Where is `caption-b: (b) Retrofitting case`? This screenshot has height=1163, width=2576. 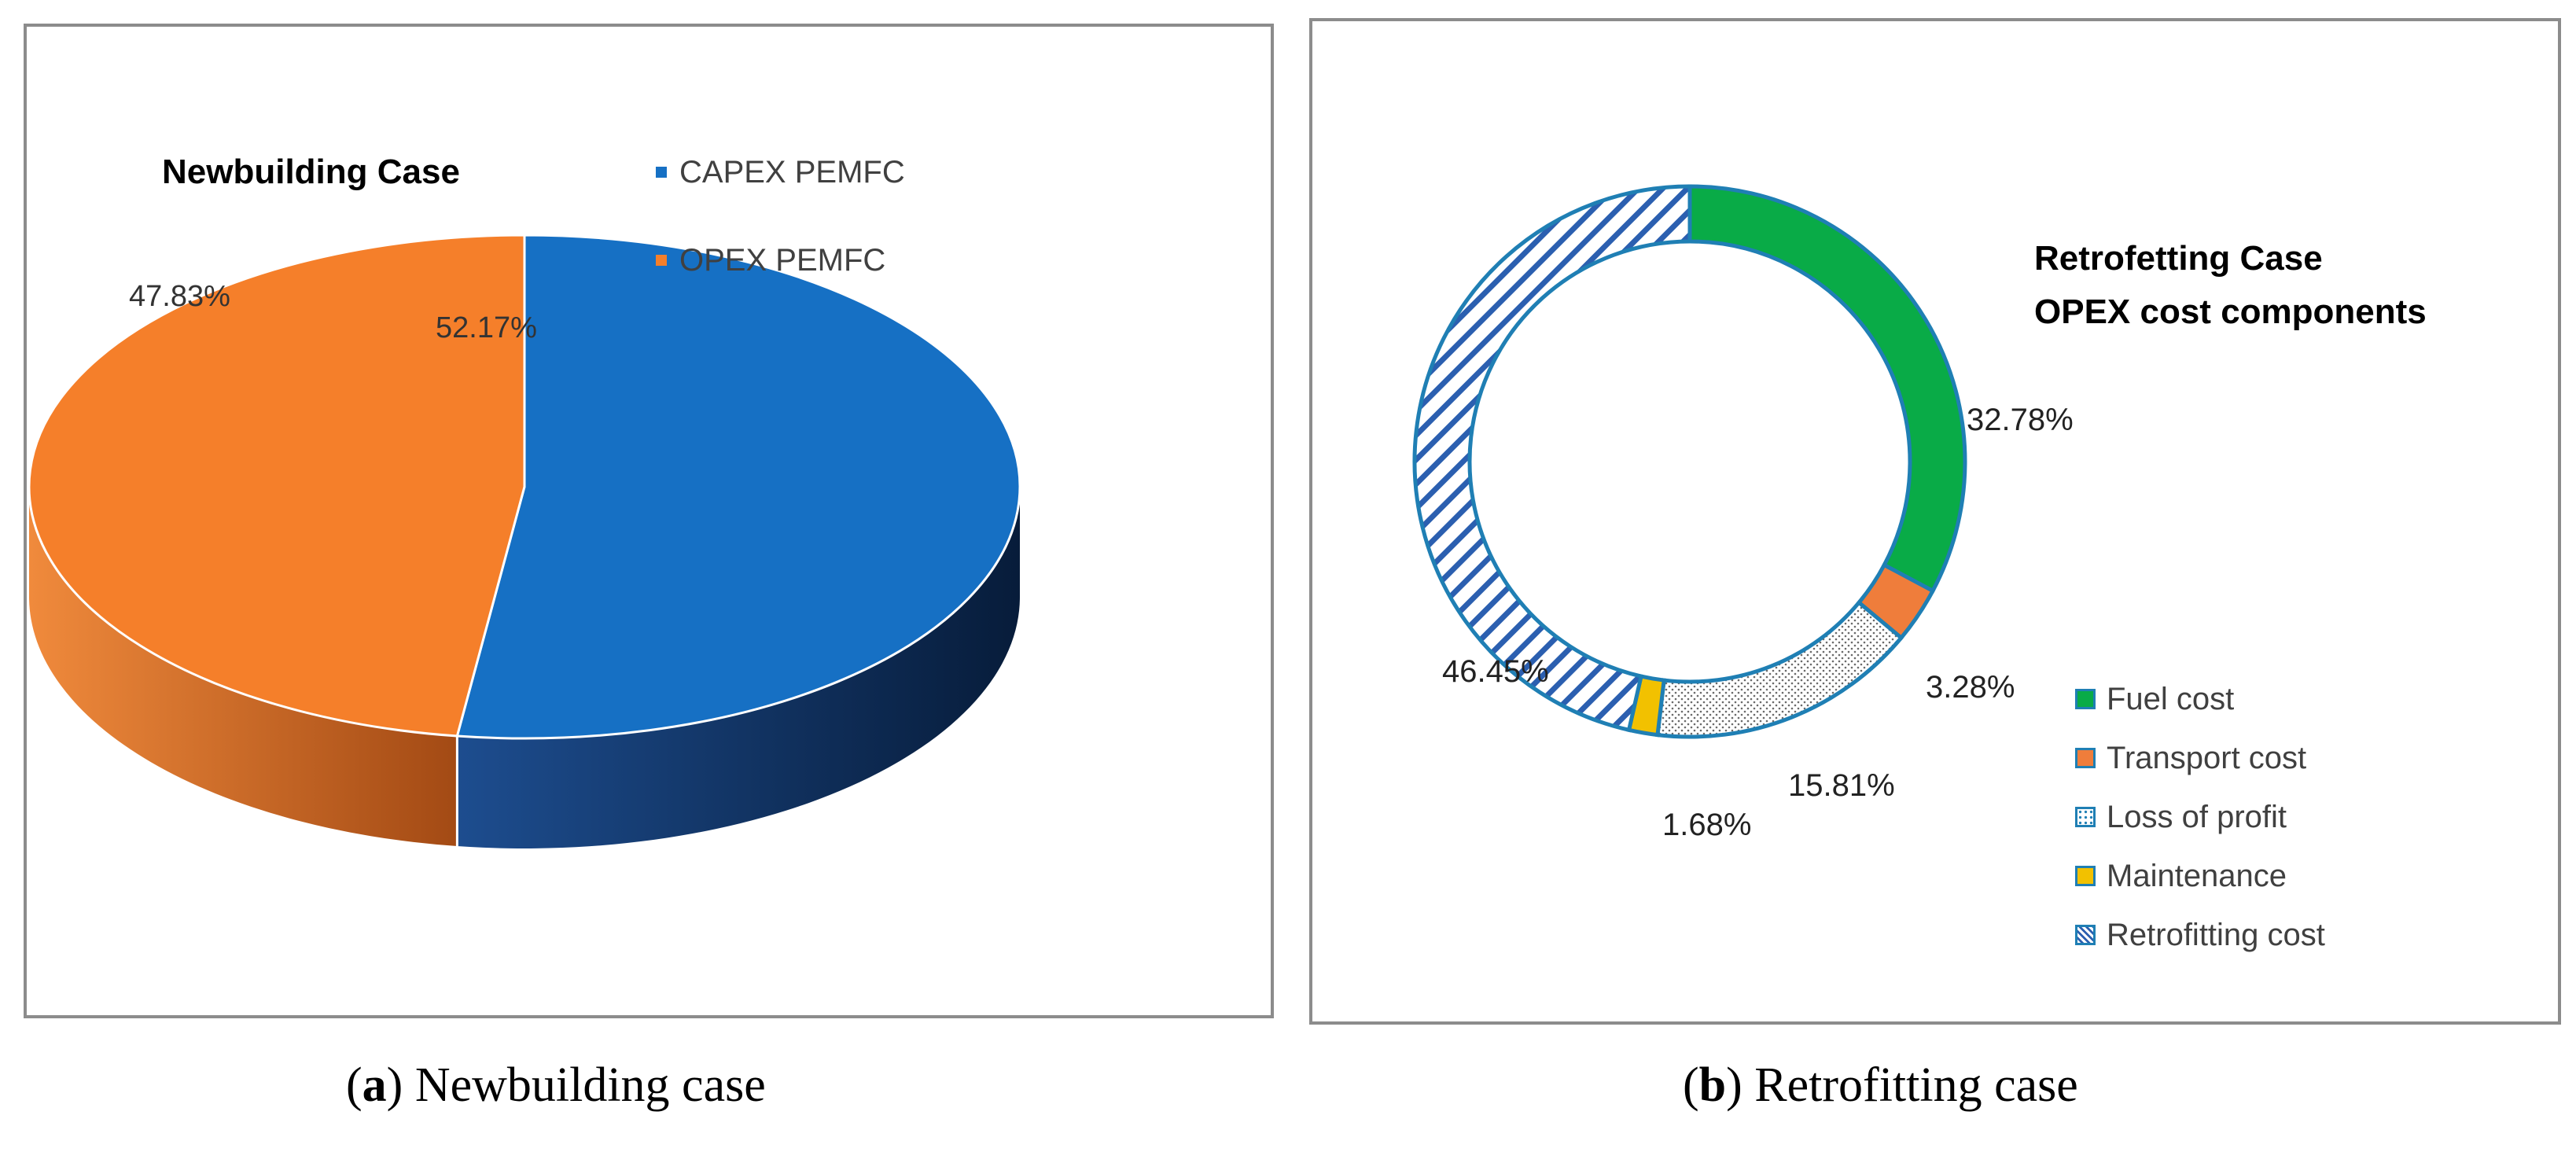 caption-b: (b) Retrofitting case is located at coordinates (1881, 1085).